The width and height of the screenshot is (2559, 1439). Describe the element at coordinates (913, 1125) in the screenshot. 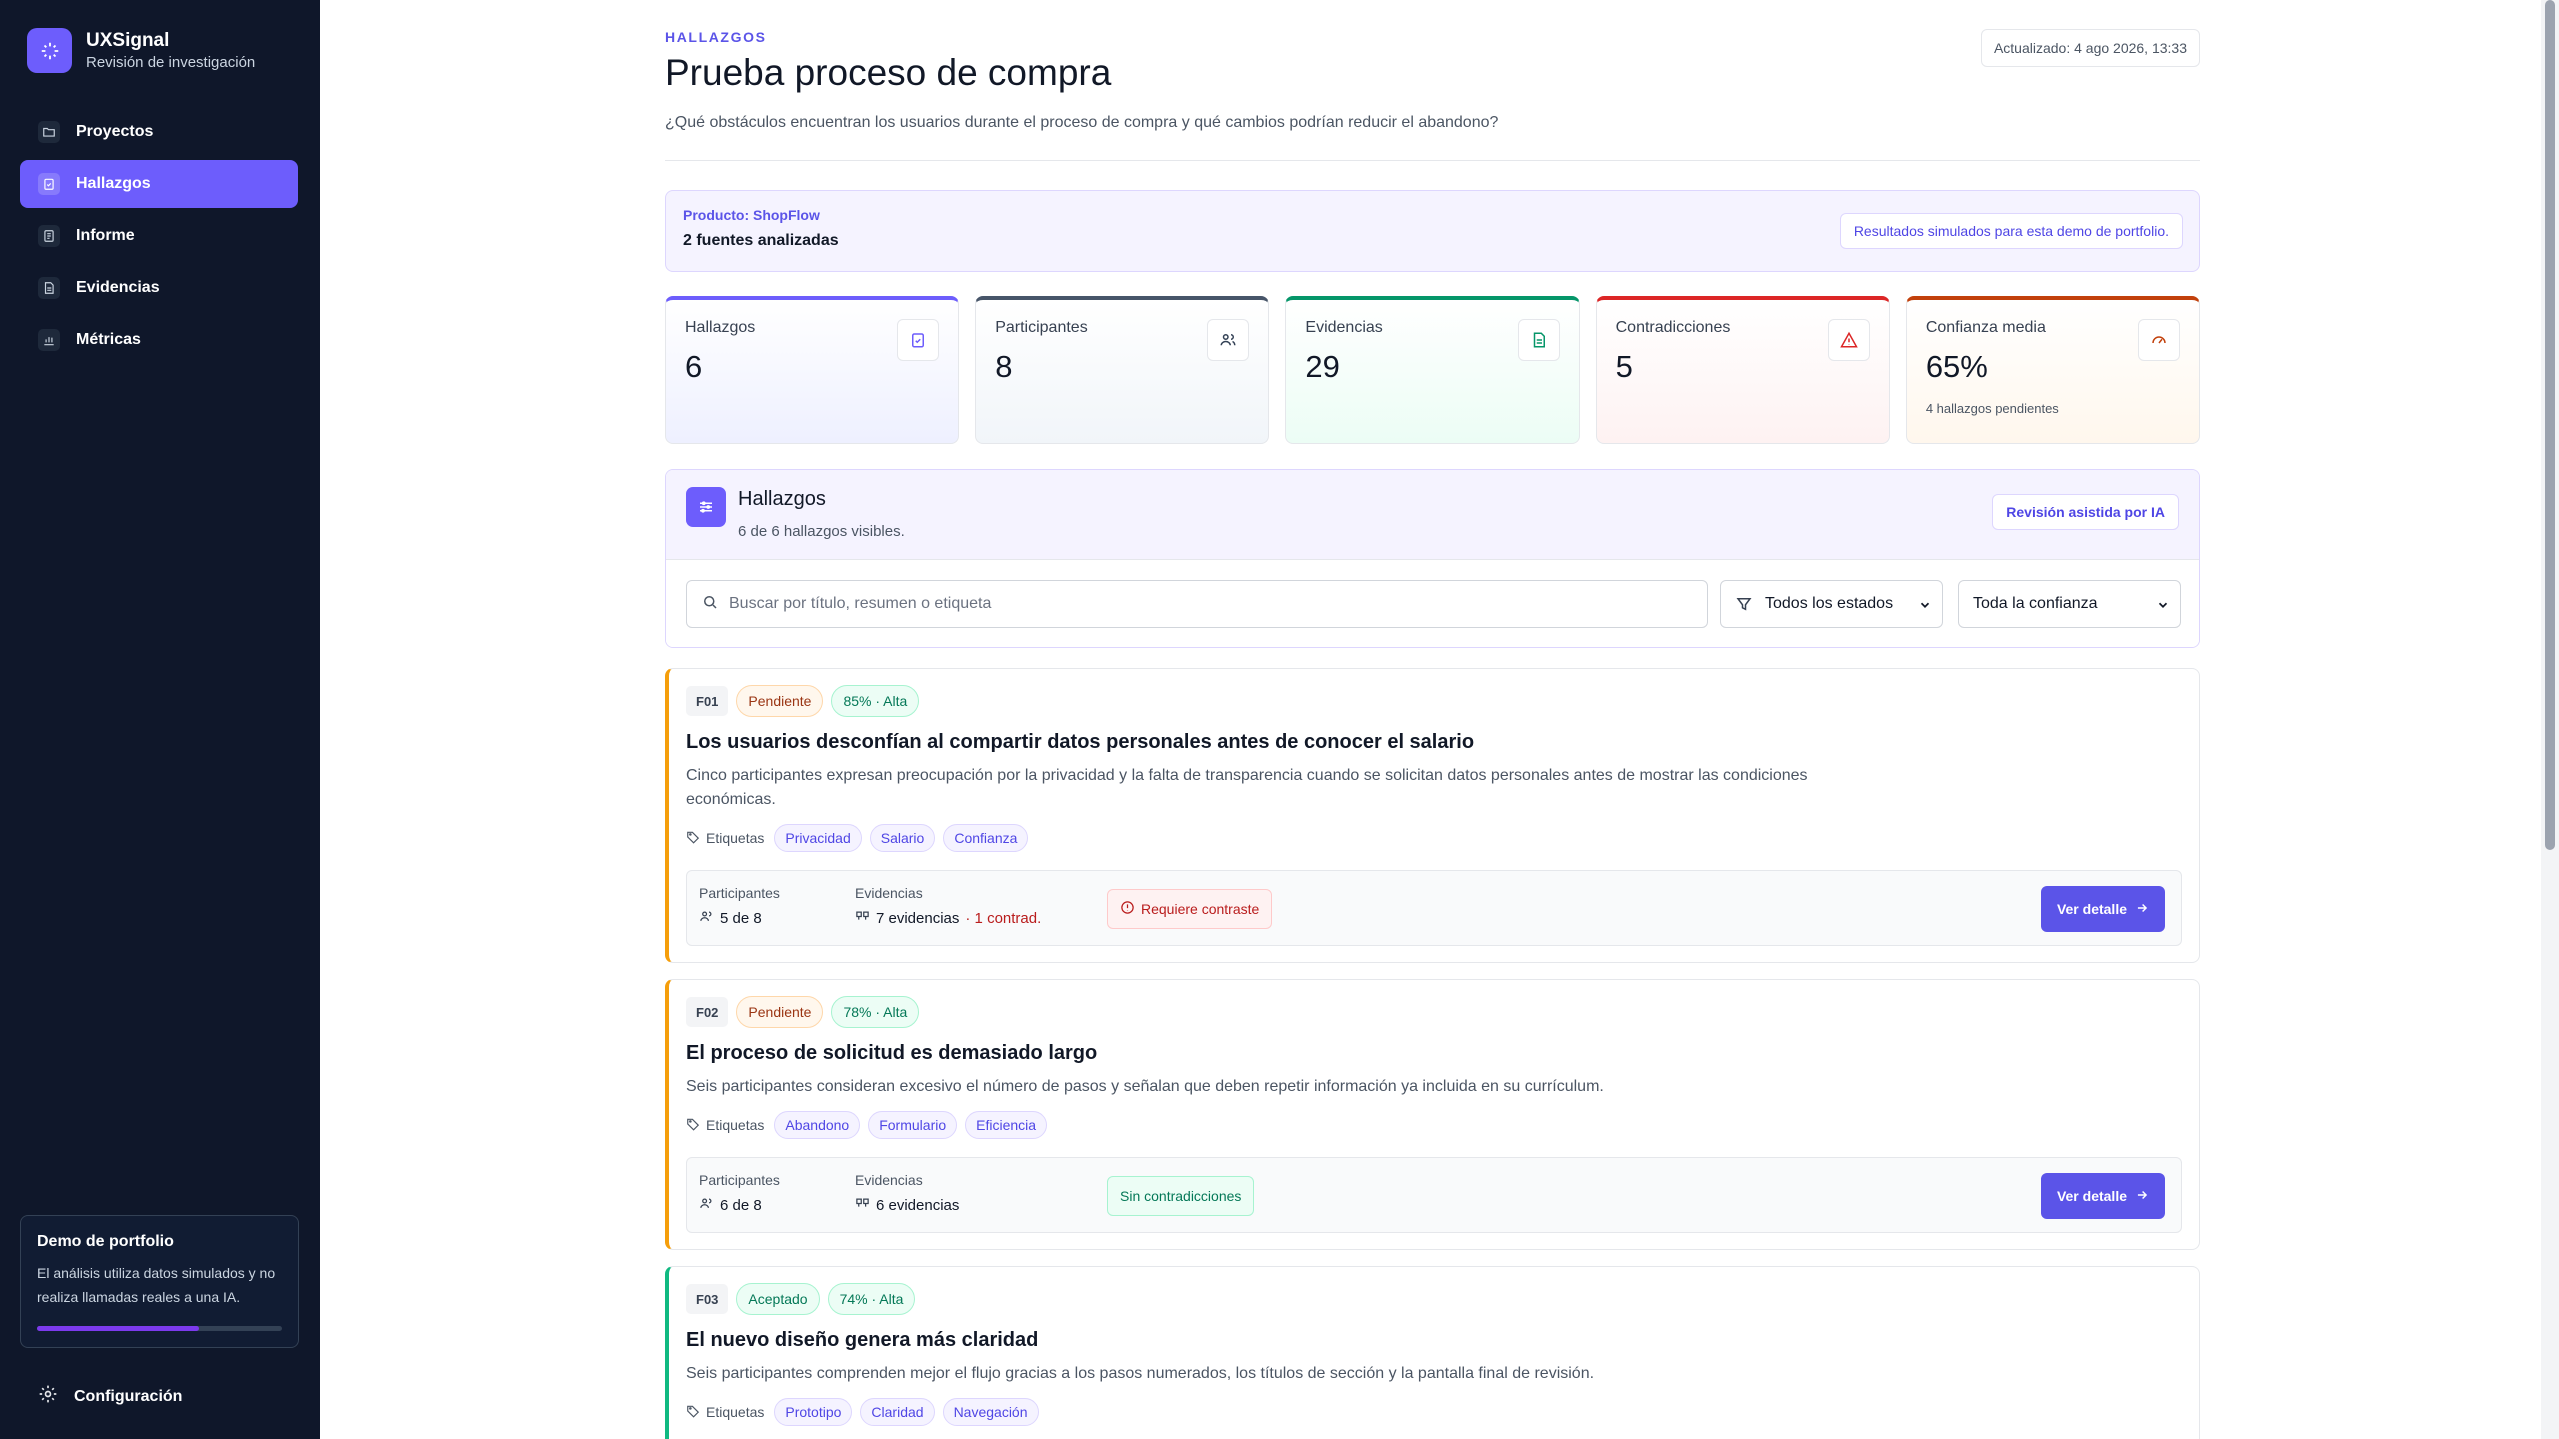

I see `tag-chip: Formulario` at that location.